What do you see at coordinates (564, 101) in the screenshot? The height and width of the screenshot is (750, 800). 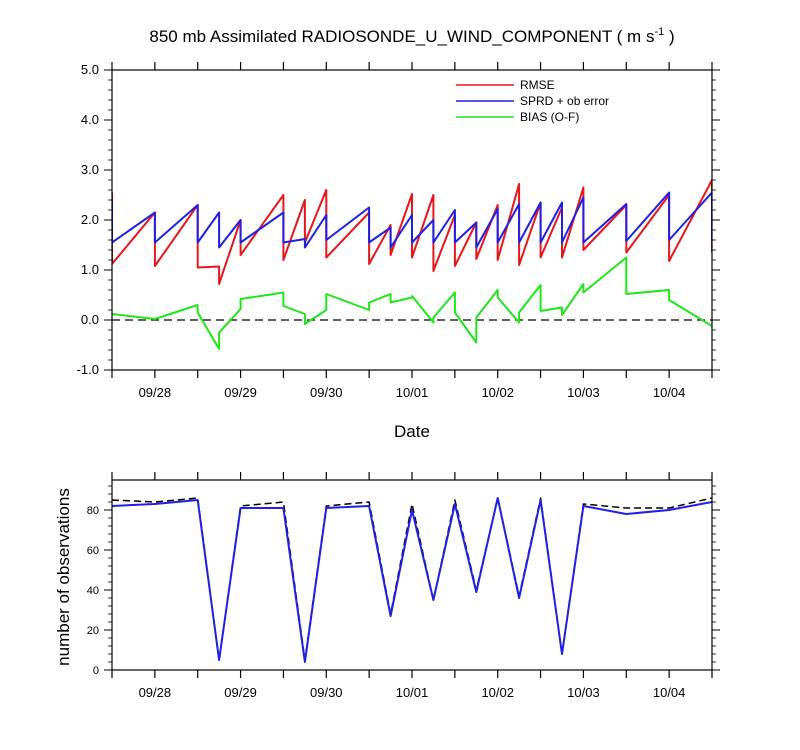 I see `legend-label: SPRD + ob error` at bounding box center [564, 101].